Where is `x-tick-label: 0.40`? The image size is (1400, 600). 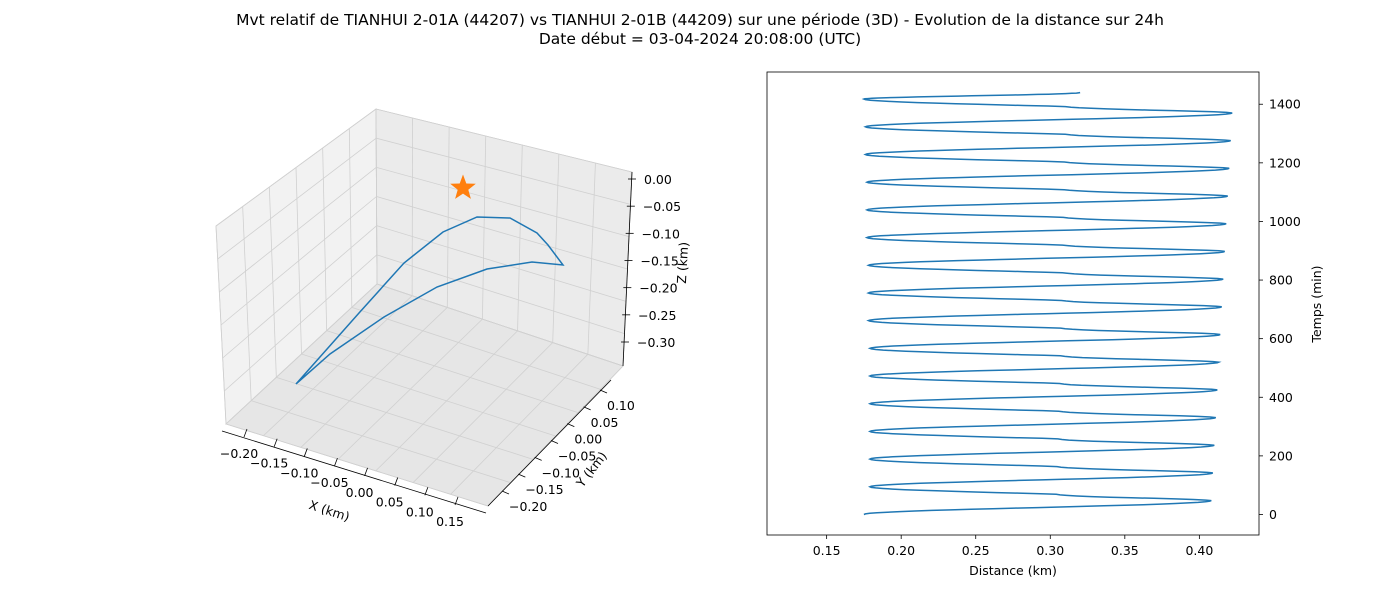
x-tick-label: 0.40 is located at coordinates (1199, 550).